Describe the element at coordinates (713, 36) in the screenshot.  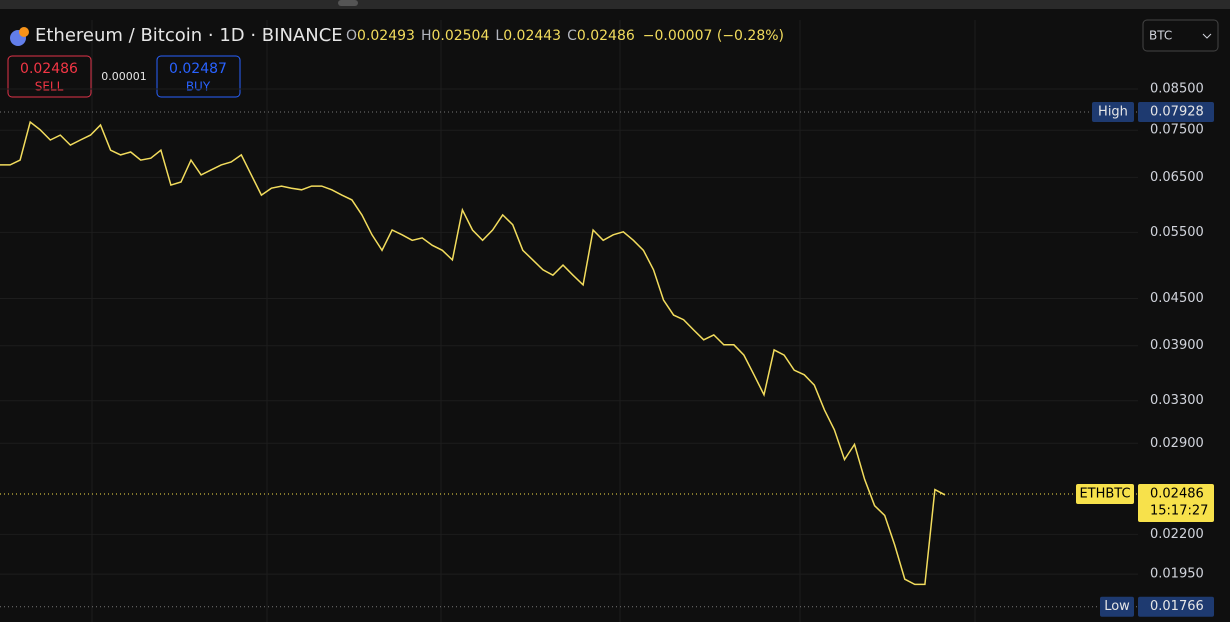
I see `change: −0.00007 (−0.28%)` at that location.